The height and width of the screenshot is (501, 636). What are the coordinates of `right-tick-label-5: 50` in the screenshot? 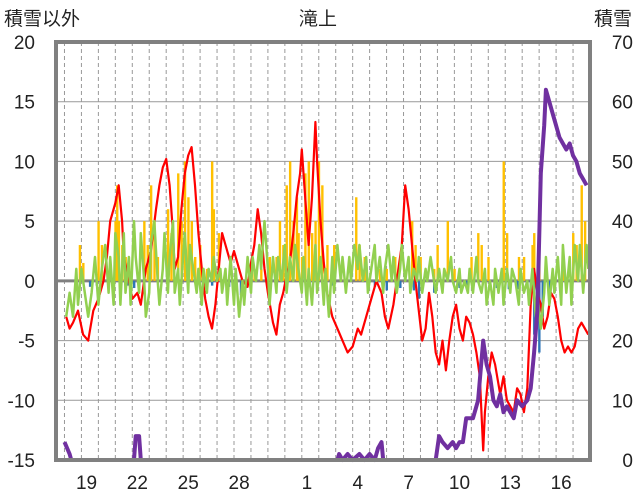 It's located at (622, 162).